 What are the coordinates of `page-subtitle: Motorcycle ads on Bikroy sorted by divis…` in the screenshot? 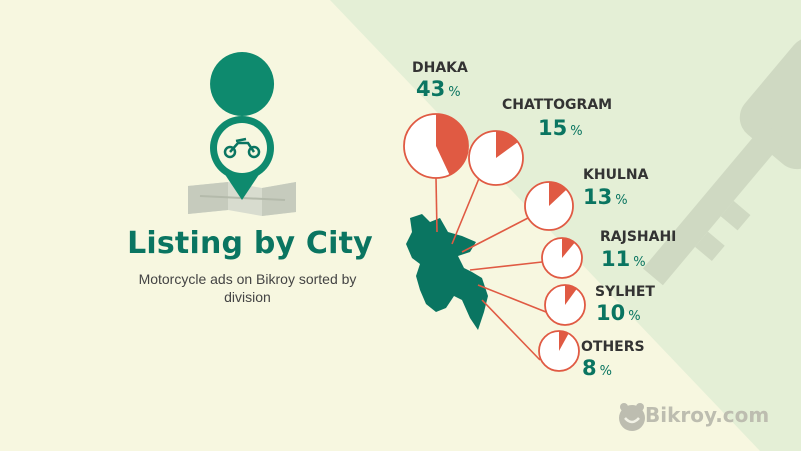 It's located at (247, 288).